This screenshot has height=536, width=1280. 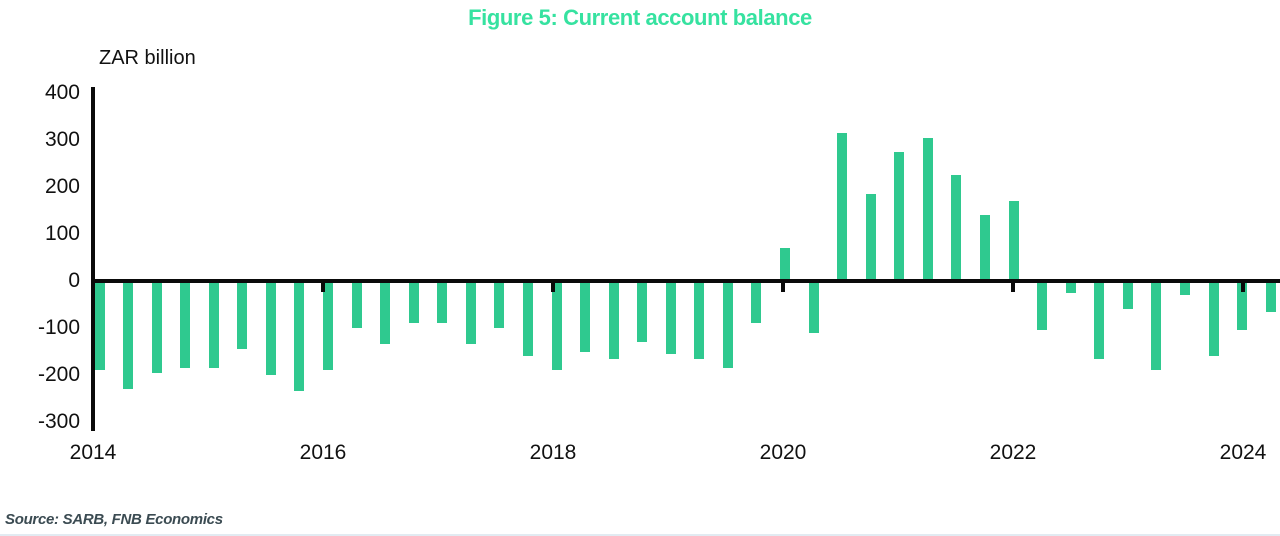 I want to click on x-axis-zero-line, so click(x=685, y=281).